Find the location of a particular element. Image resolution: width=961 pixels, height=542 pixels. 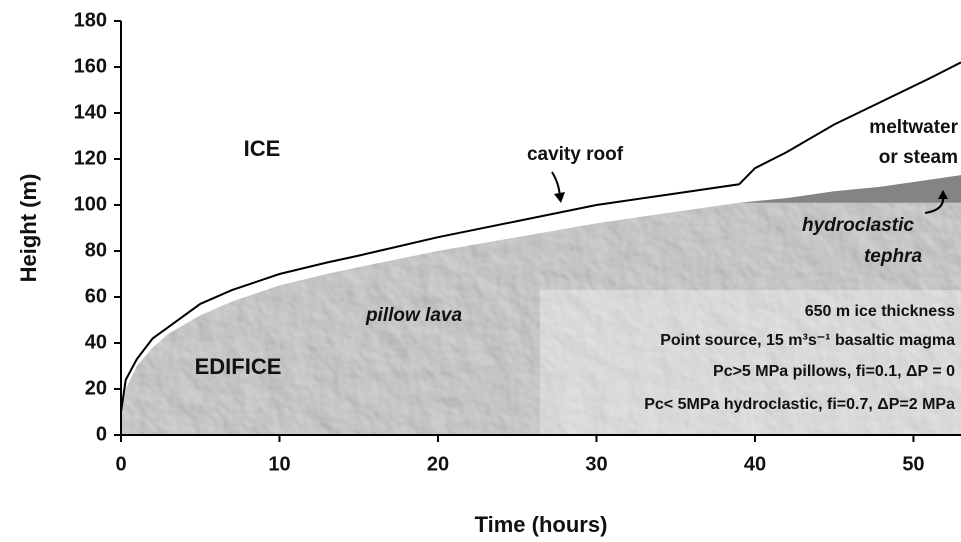

tephra-area is located at coordinates (850, 189).